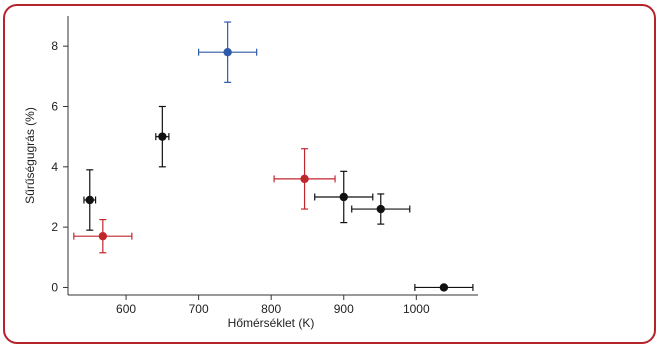 The height and width of the screenshot is (344, 665). What do you see at coordinates (344, 309) in the screenshot?
I see `x-tick-label: 900` at bounding box center [344, 309].